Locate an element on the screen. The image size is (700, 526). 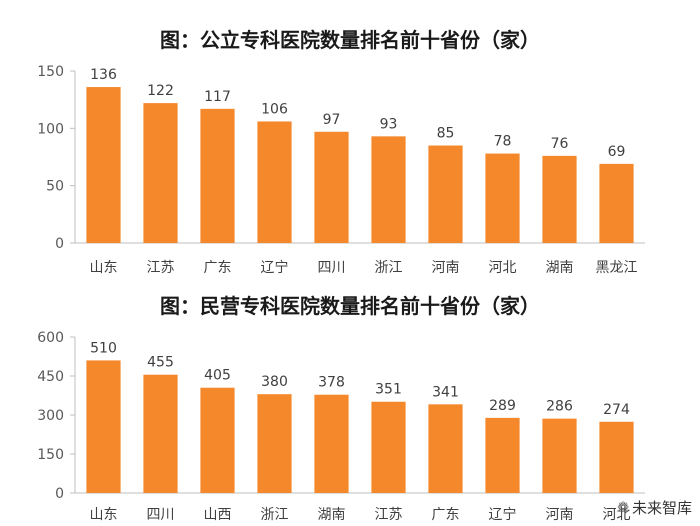
category-label: 黑龙江 is located at coordinates (617, 268).